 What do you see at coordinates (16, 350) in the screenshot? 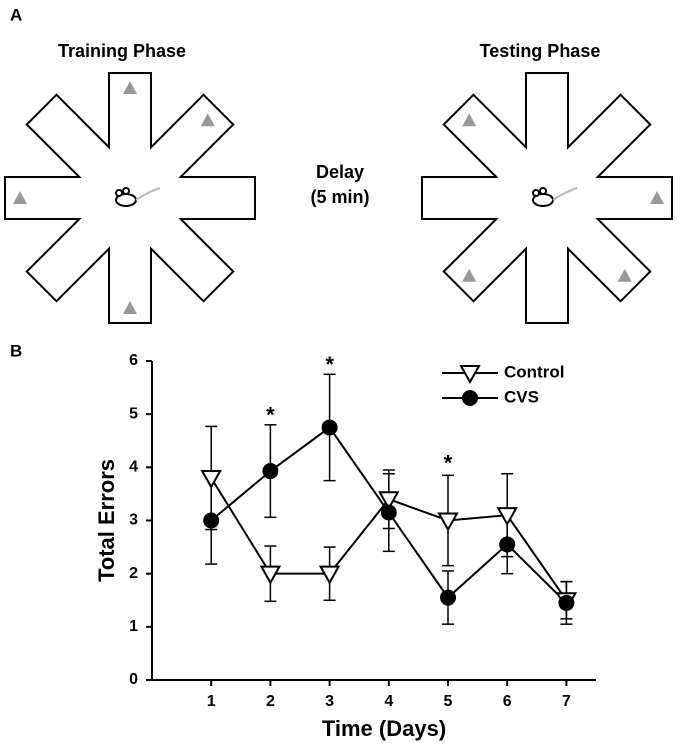
I see `panel-label: B` at bounding box center [16, 350].